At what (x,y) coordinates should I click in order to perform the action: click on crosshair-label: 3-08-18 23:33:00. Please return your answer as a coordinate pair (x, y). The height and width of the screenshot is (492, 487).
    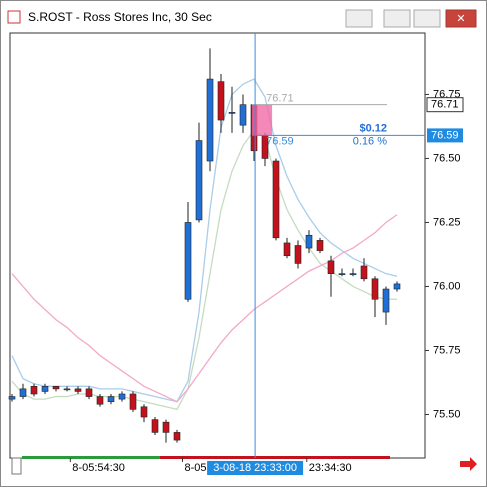
    Looking at the image, I should click on (255, 468).